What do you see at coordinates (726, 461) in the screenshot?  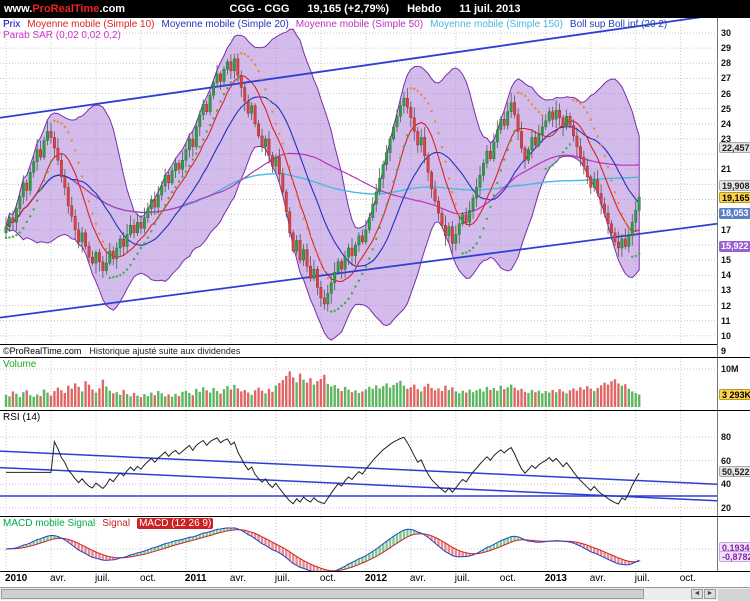 I see `rsi-tick: 60` at bounding box center [726, 461].